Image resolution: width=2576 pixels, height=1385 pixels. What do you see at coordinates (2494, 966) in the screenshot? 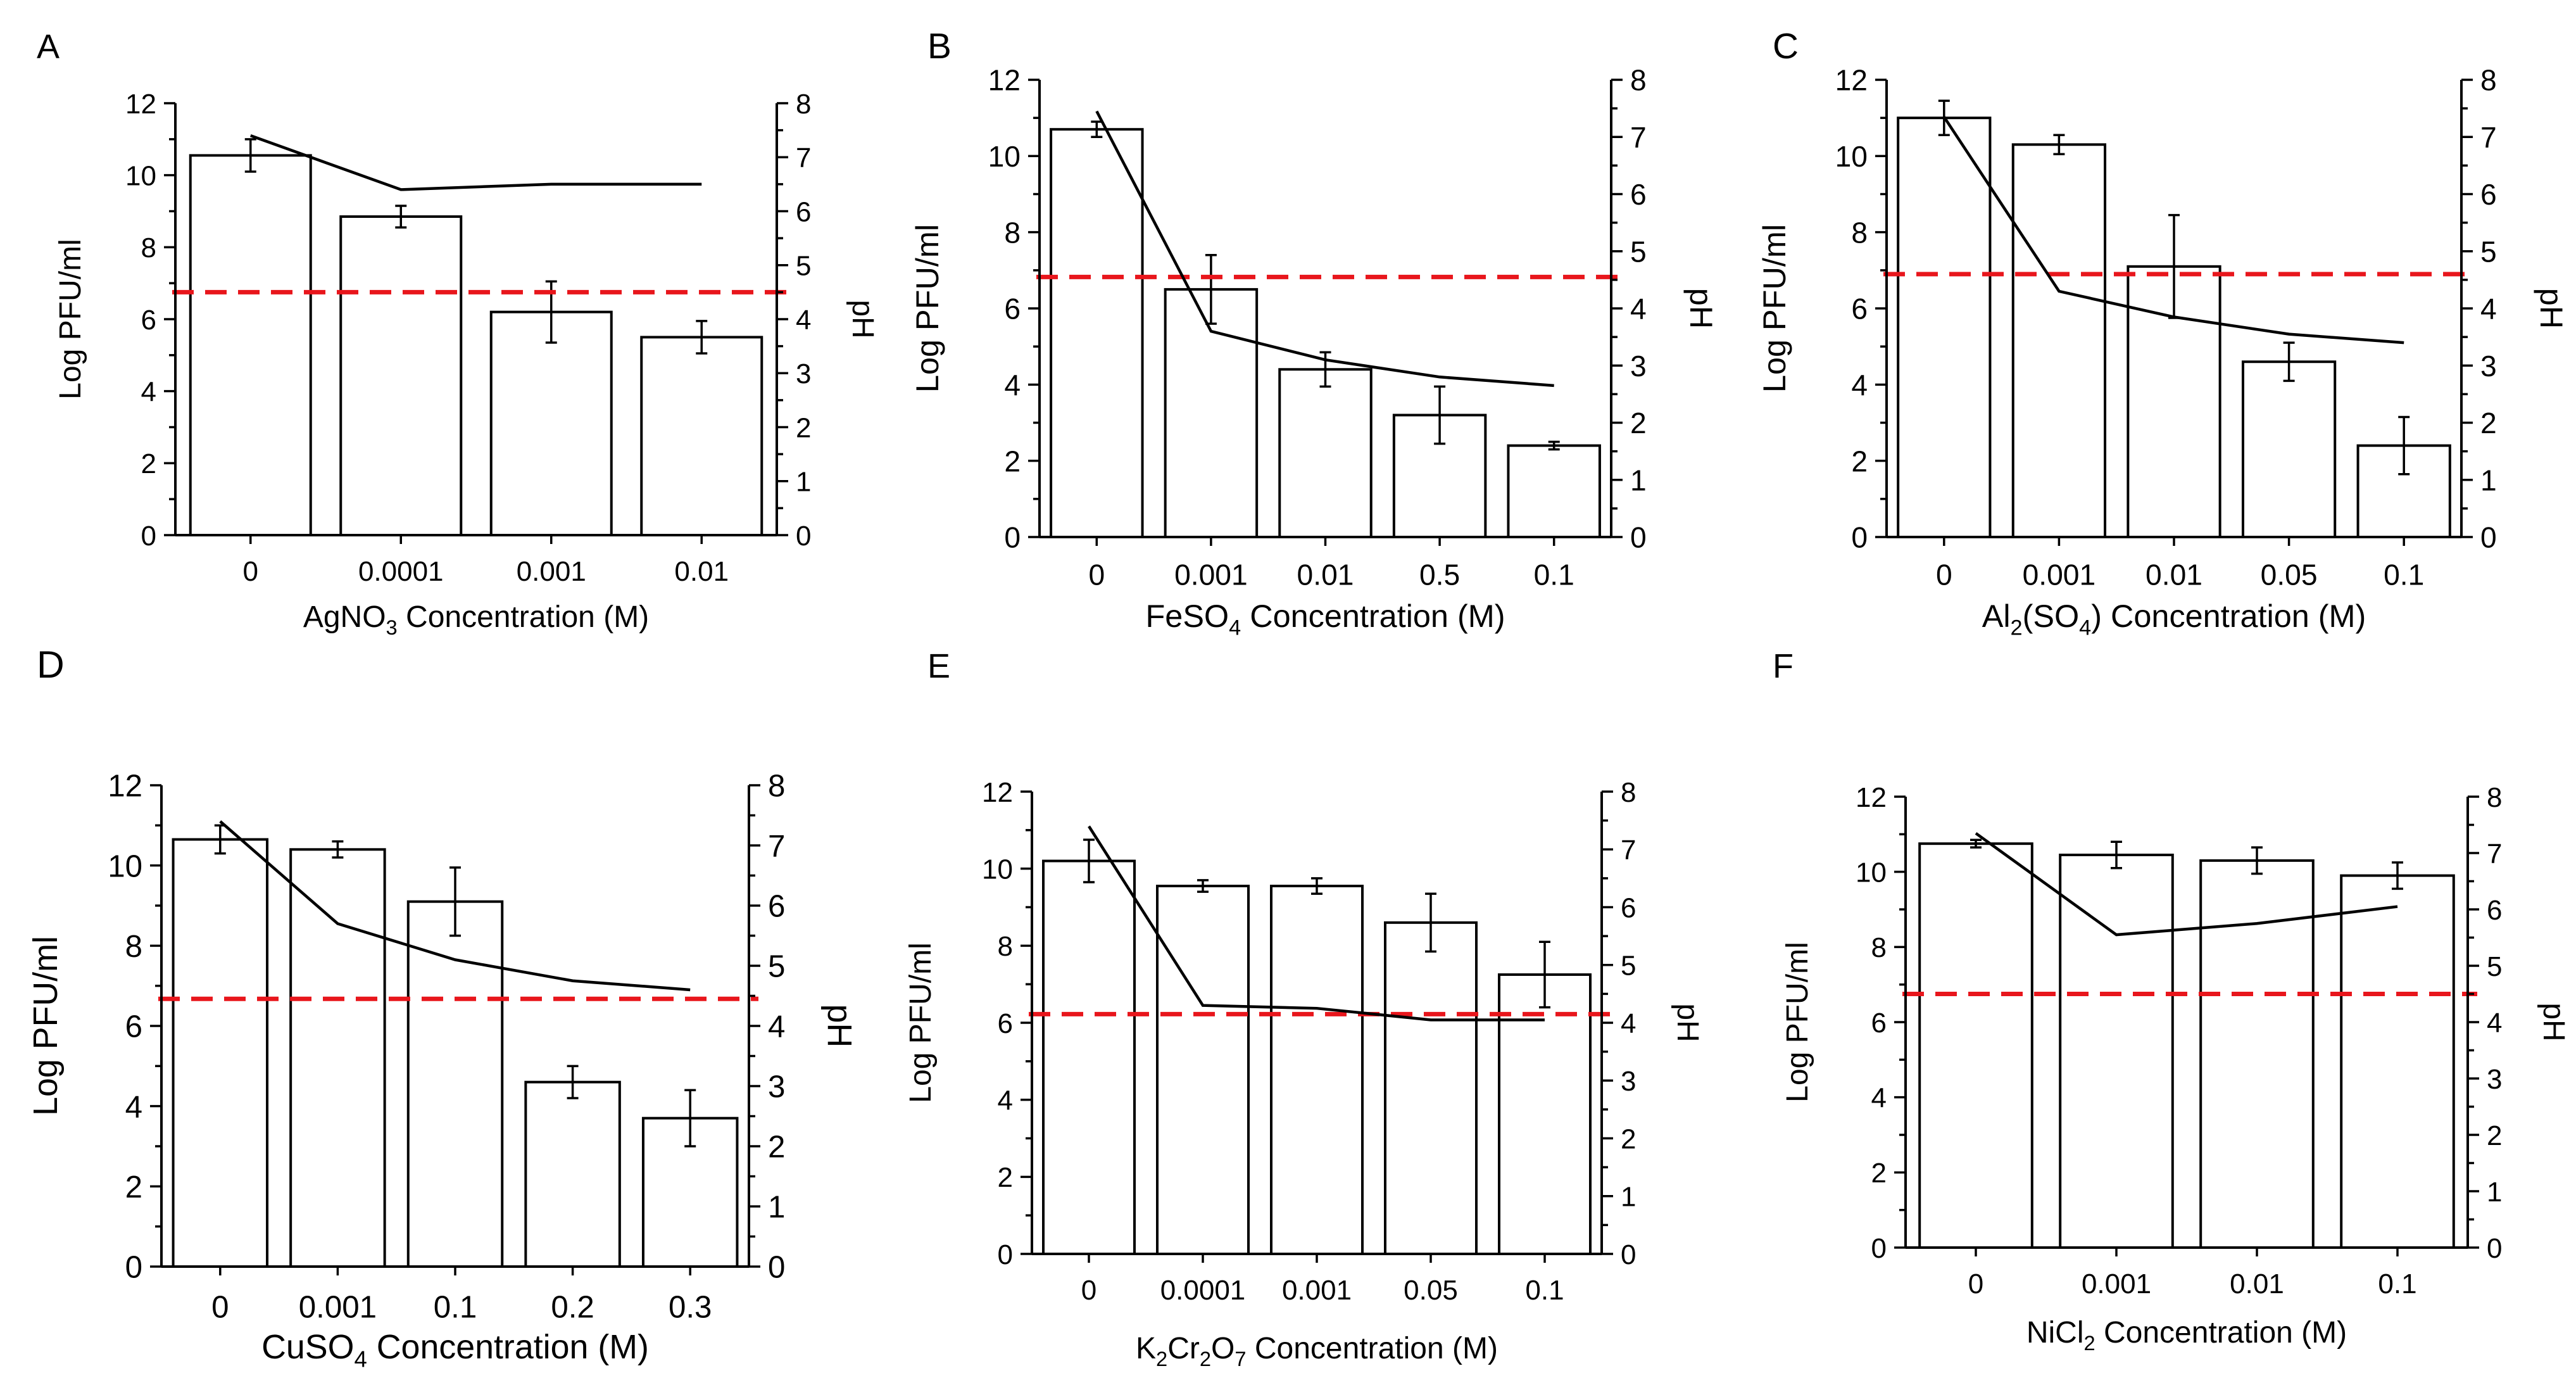
I see `y2-tick-label: 5` at bounding box center [2494, 966].